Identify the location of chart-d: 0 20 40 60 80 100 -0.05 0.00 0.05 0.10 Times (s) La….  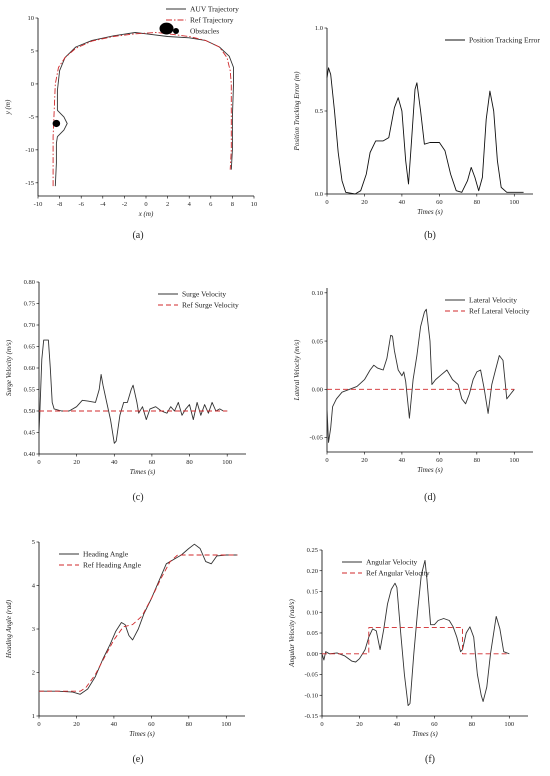
(413, 395).